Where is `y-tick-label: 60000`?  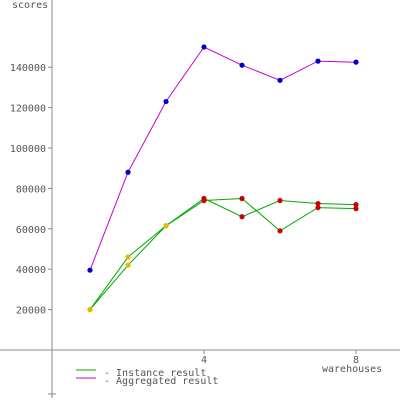 y-tick-label: 60000 is located at coordinates (31, 230).